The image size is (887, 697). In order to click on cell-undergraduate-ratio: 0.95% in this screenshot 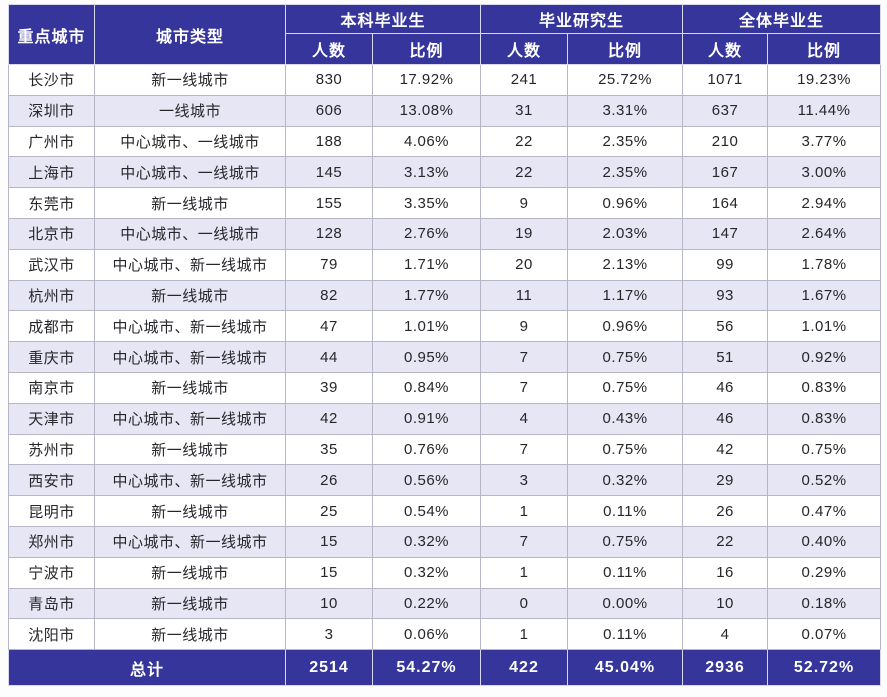, I will do `click(426, 357)`.